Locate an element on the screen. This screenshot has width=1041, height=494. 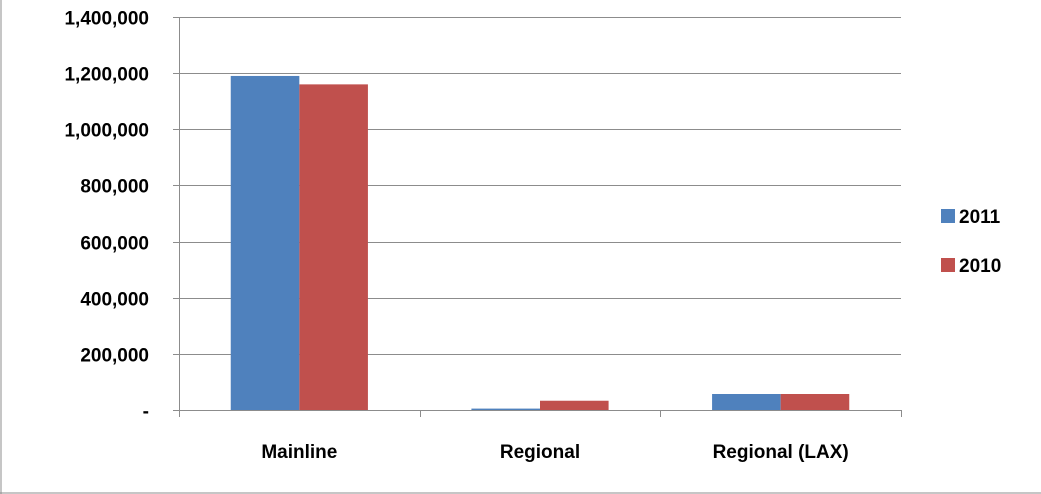
x-tick-labels: Mainline Regional Regional (LAX) is located at coordinates (554, 452).